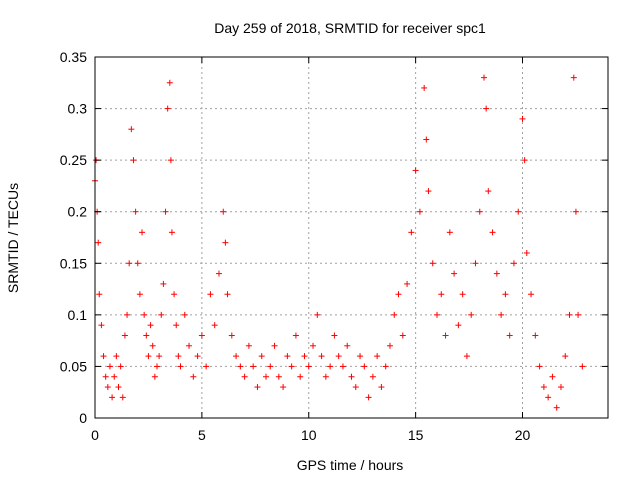  I want to click on y-tick-label: 0.1, so click(78, 315).